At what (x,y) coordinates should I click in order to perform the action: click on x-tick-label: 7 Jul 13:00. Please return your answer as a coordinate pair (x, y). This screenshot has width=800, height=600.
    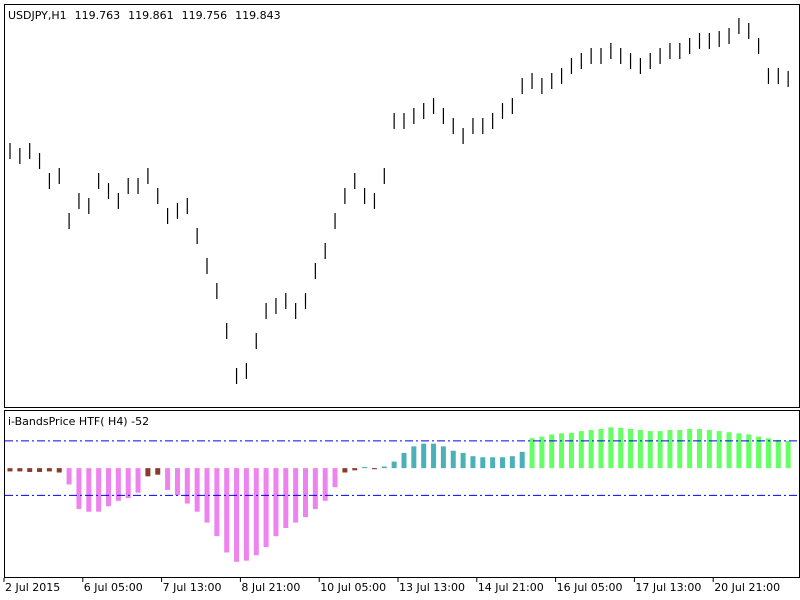
    Looking at the image, I should click on (192, 587).